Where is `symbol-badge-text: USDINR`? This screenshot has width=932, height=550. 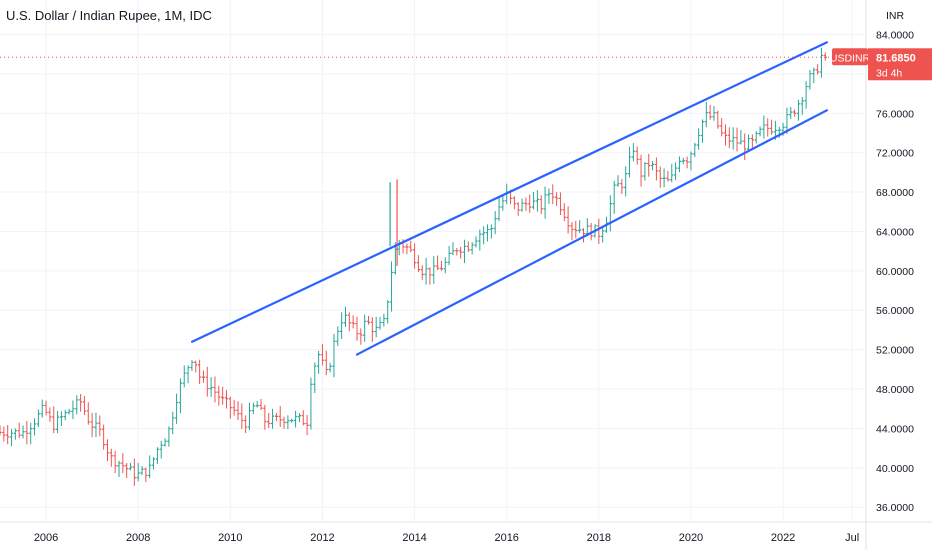
symbol-badge-text: USDINR is located at coordinates (850, 58).